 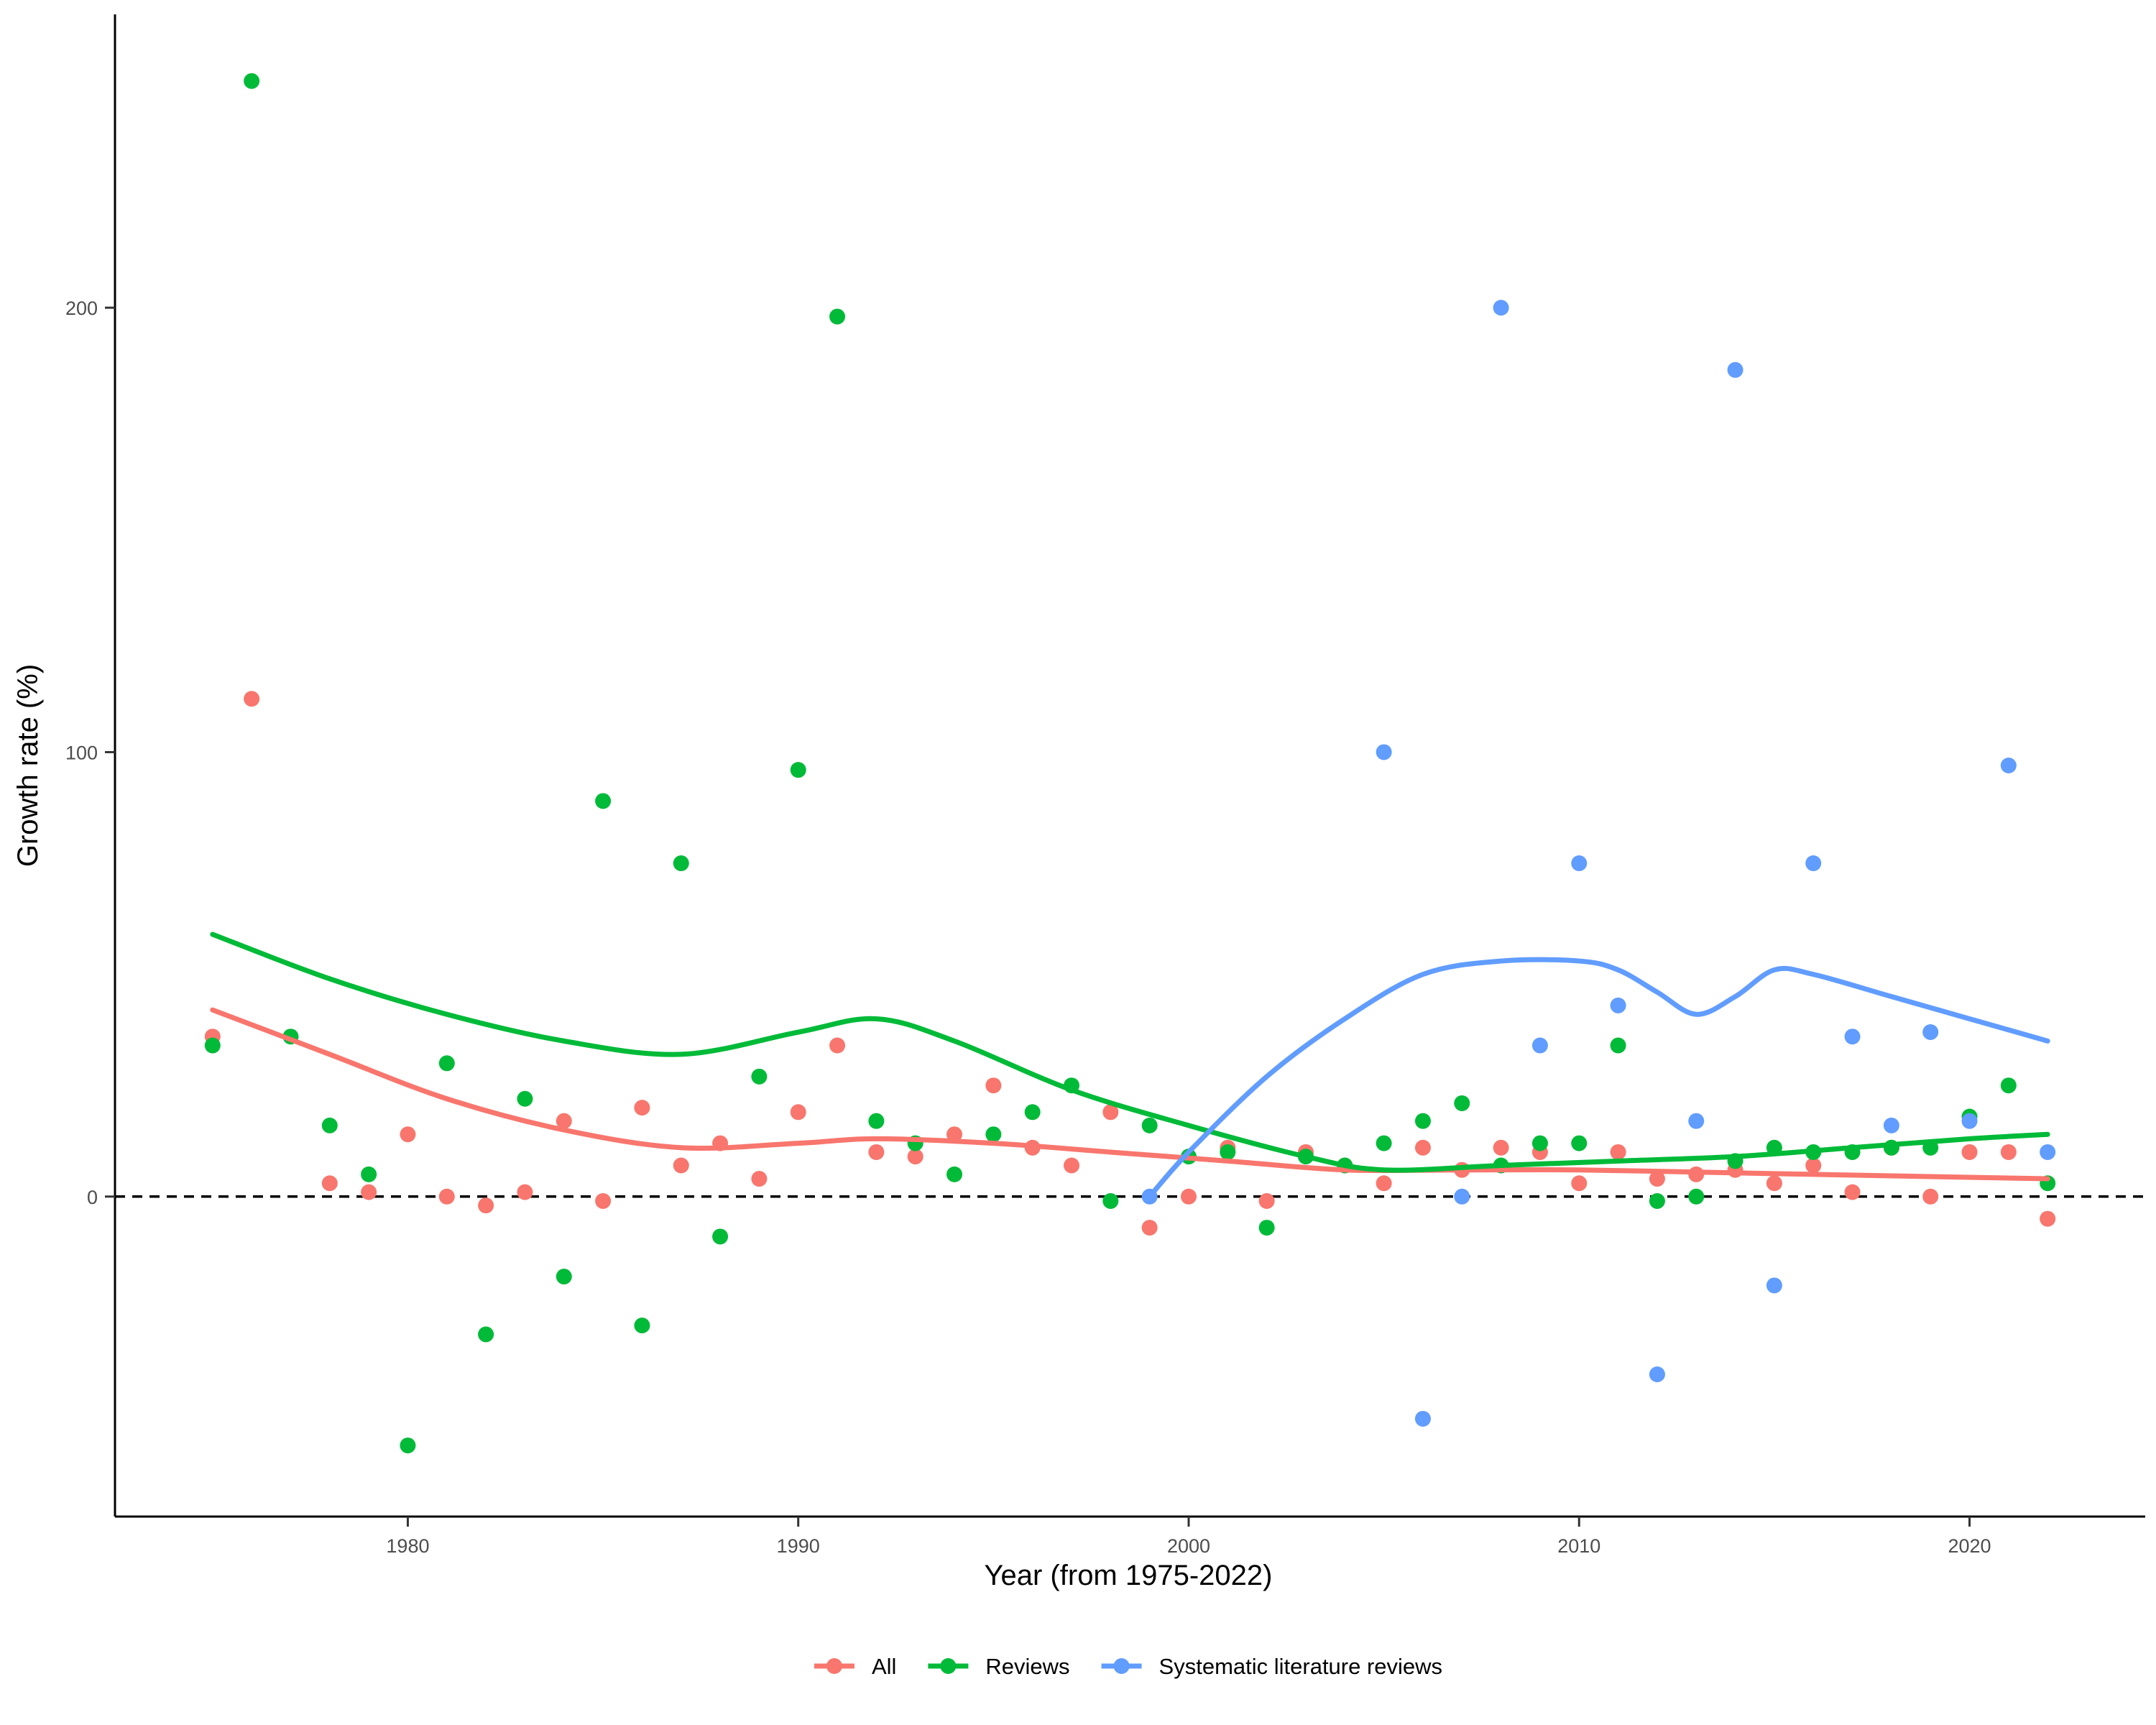 I want to click on y-tick-label-200: 200, so click(x=81, y=308).